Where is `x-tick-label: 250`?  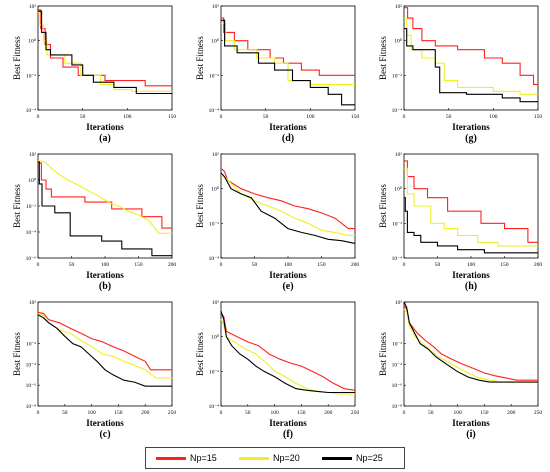 x-tick-label: 250 is located at coordinates (172, 413).